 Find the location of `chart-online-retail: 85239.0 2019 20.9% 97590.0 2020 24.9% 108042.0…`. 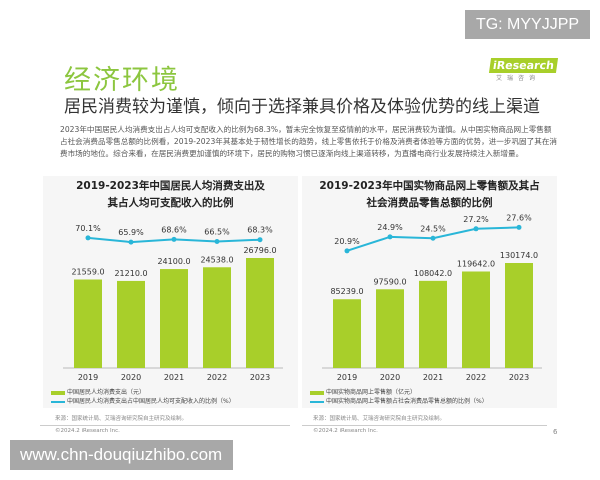

chart-online-retail: 85239.0 2019 20.9% 97590.0 2020 24.9% 108042.0… is located at coordinates (432, 297).